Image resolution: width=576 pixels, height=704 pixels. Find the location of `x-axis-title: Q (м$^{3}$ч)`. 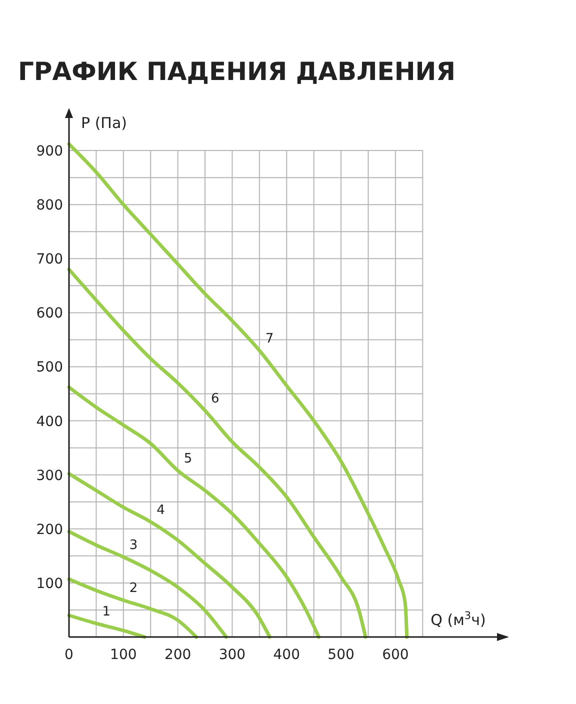

x-axis-title: Q (м$^{3}$ч) is located at coordinates (458, 619).